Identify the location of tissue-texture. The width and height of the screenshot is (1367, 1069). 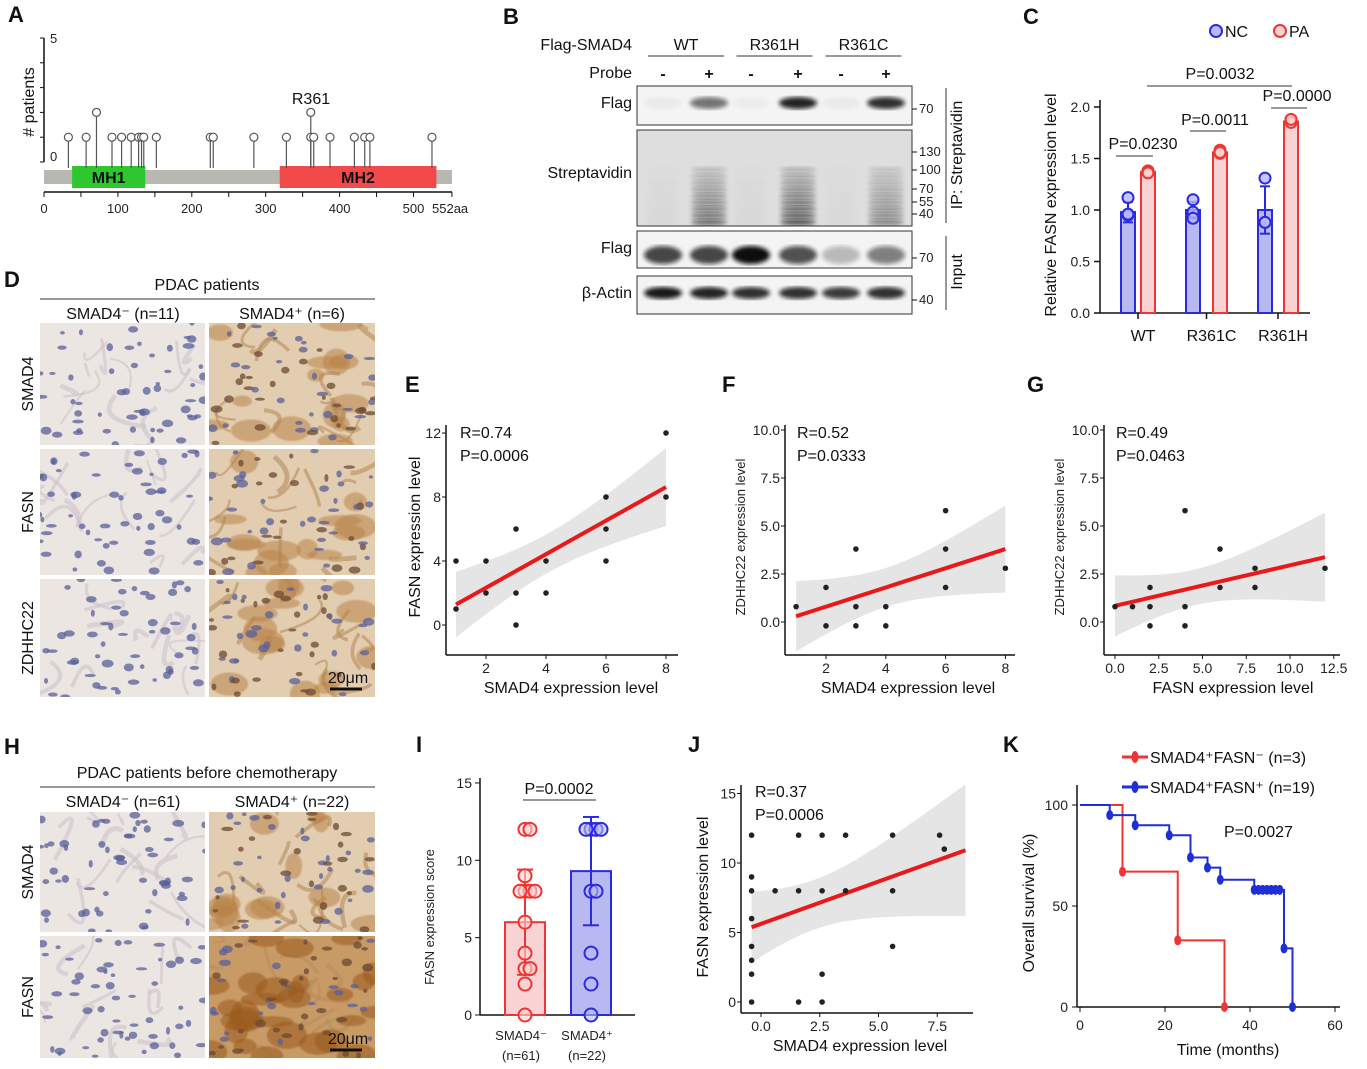
(122, 512).